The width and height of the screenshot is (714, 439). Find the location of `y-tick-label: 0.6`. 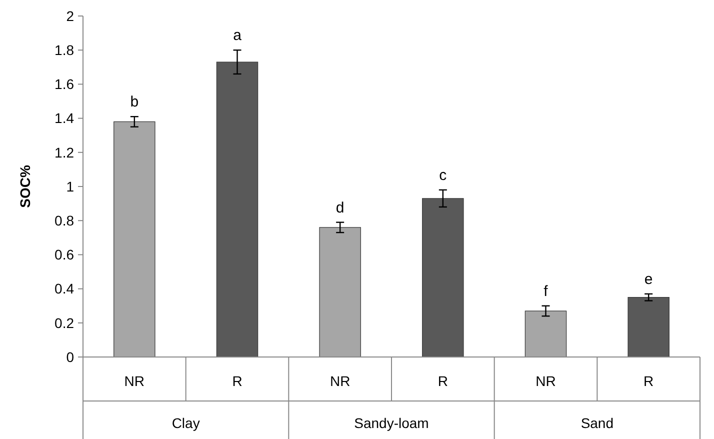

y-tick-label: 0.6 is located at coordinates (64, 254).